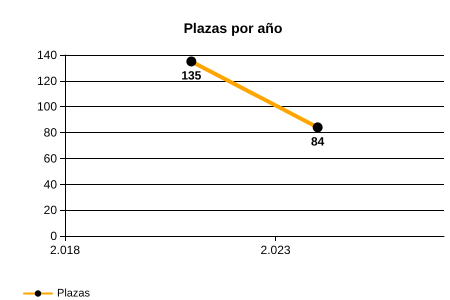  What do you see at coordinates (47, 55) in the screenshot?
I see `y-tick-label: 140` at bounding box center [47, 55].